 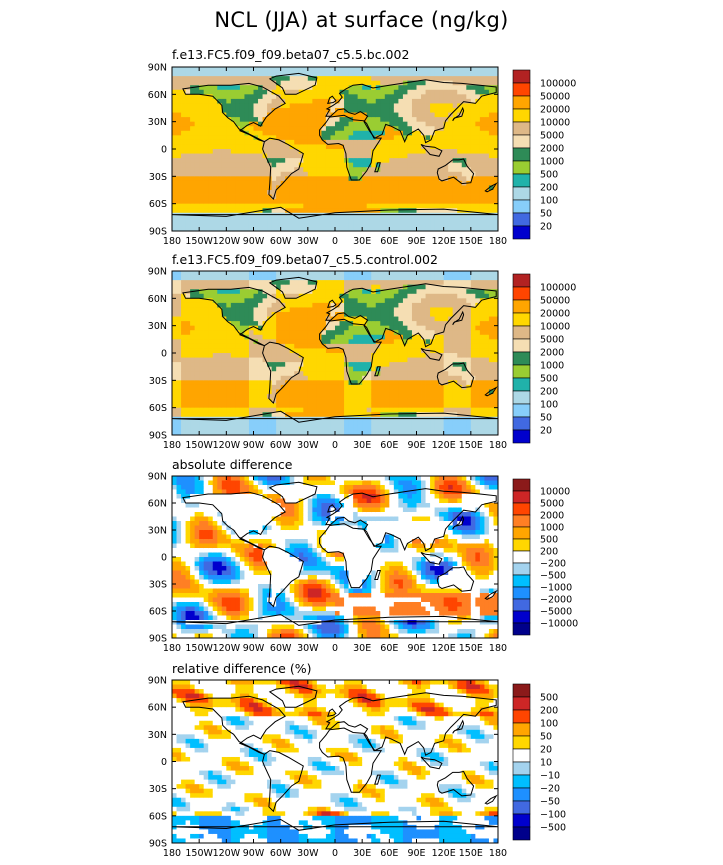 I want to click on y-tick-label: 90S, so click(x=158, y=232).